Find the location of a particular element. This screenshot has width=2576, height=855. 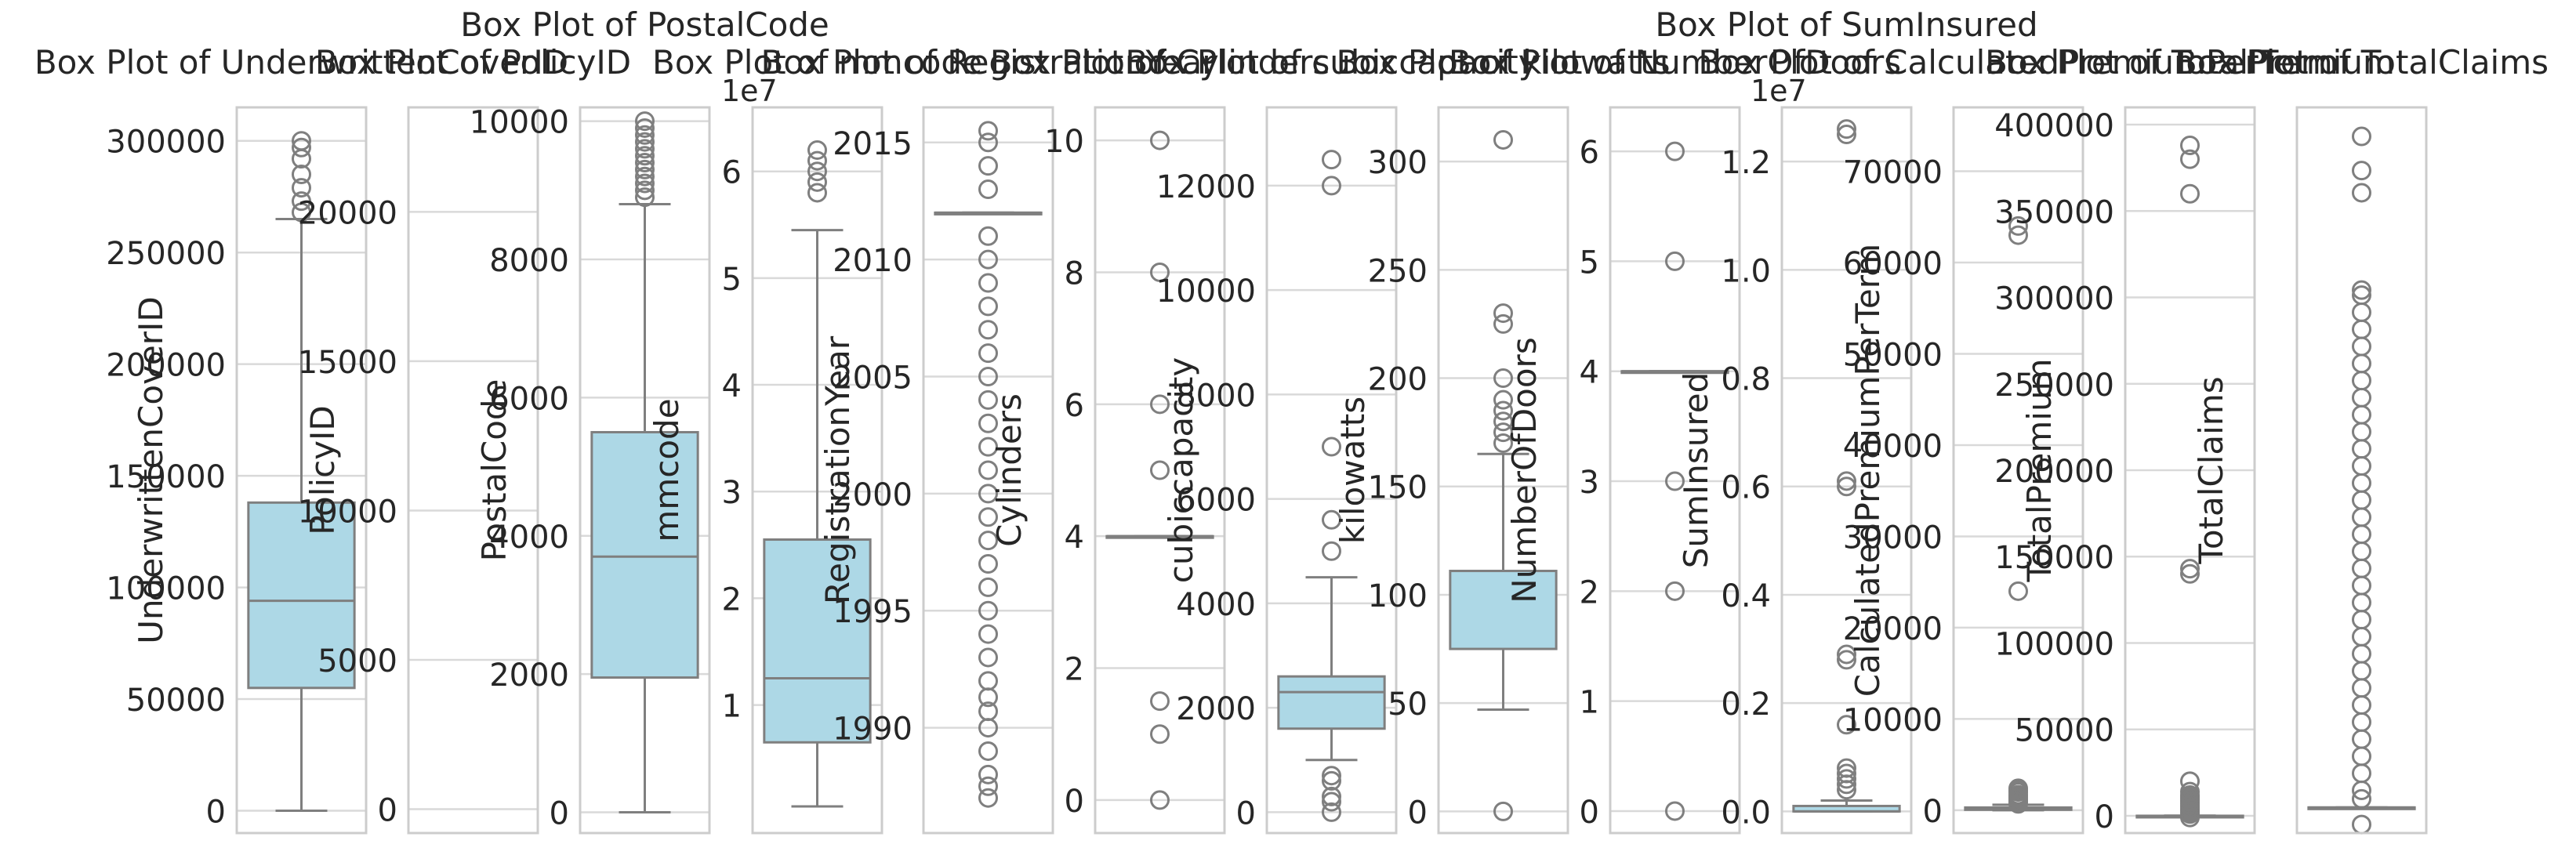

y-axis-label: CalculatedPremiumPerTerm is located at coordinates (1868, 470).